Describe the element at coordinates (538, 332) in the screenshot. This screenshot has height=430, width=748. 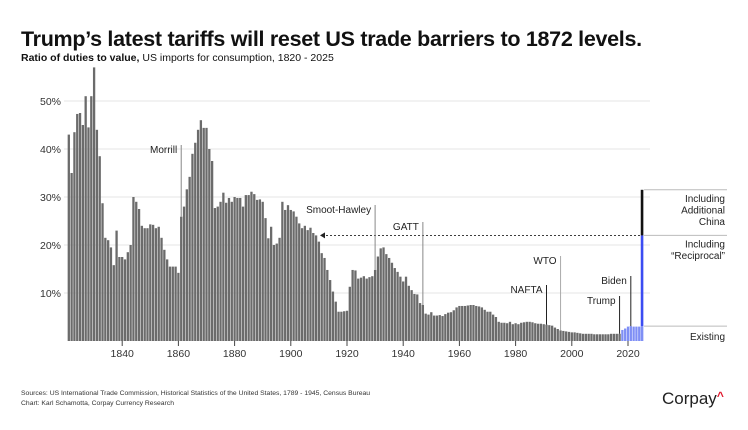
I see `bar-1988` at that location.